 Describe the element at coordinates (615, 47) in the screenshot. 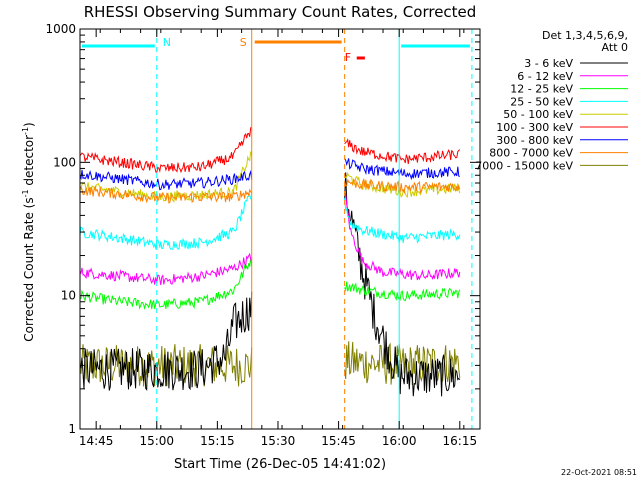

I see `legend-header-2: Att 0` at that location.